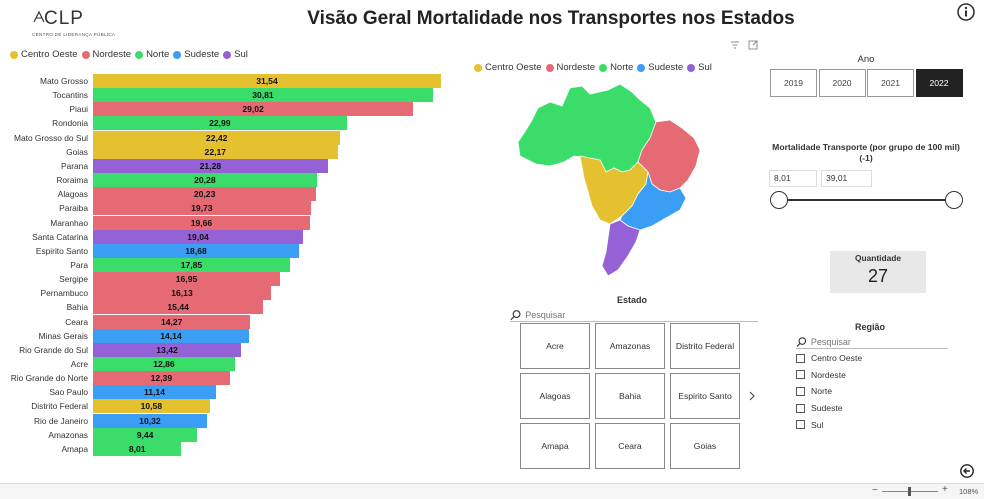 This screenshot has height=499, width=984. Describe the element at coordinates (187, 279) in the screenshot. I see `bar: 16,95` at that location.